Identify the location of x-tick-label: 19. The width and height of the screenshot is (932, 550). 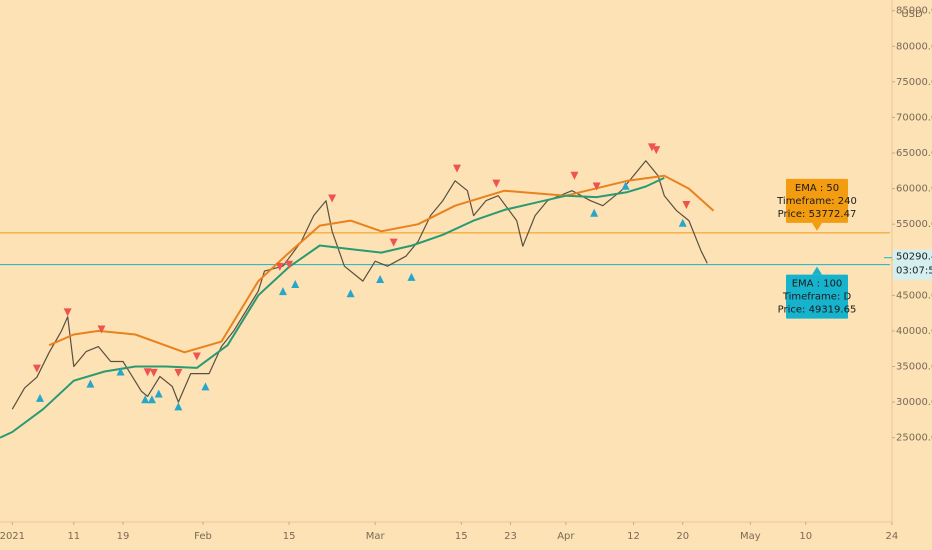
(123, 536).